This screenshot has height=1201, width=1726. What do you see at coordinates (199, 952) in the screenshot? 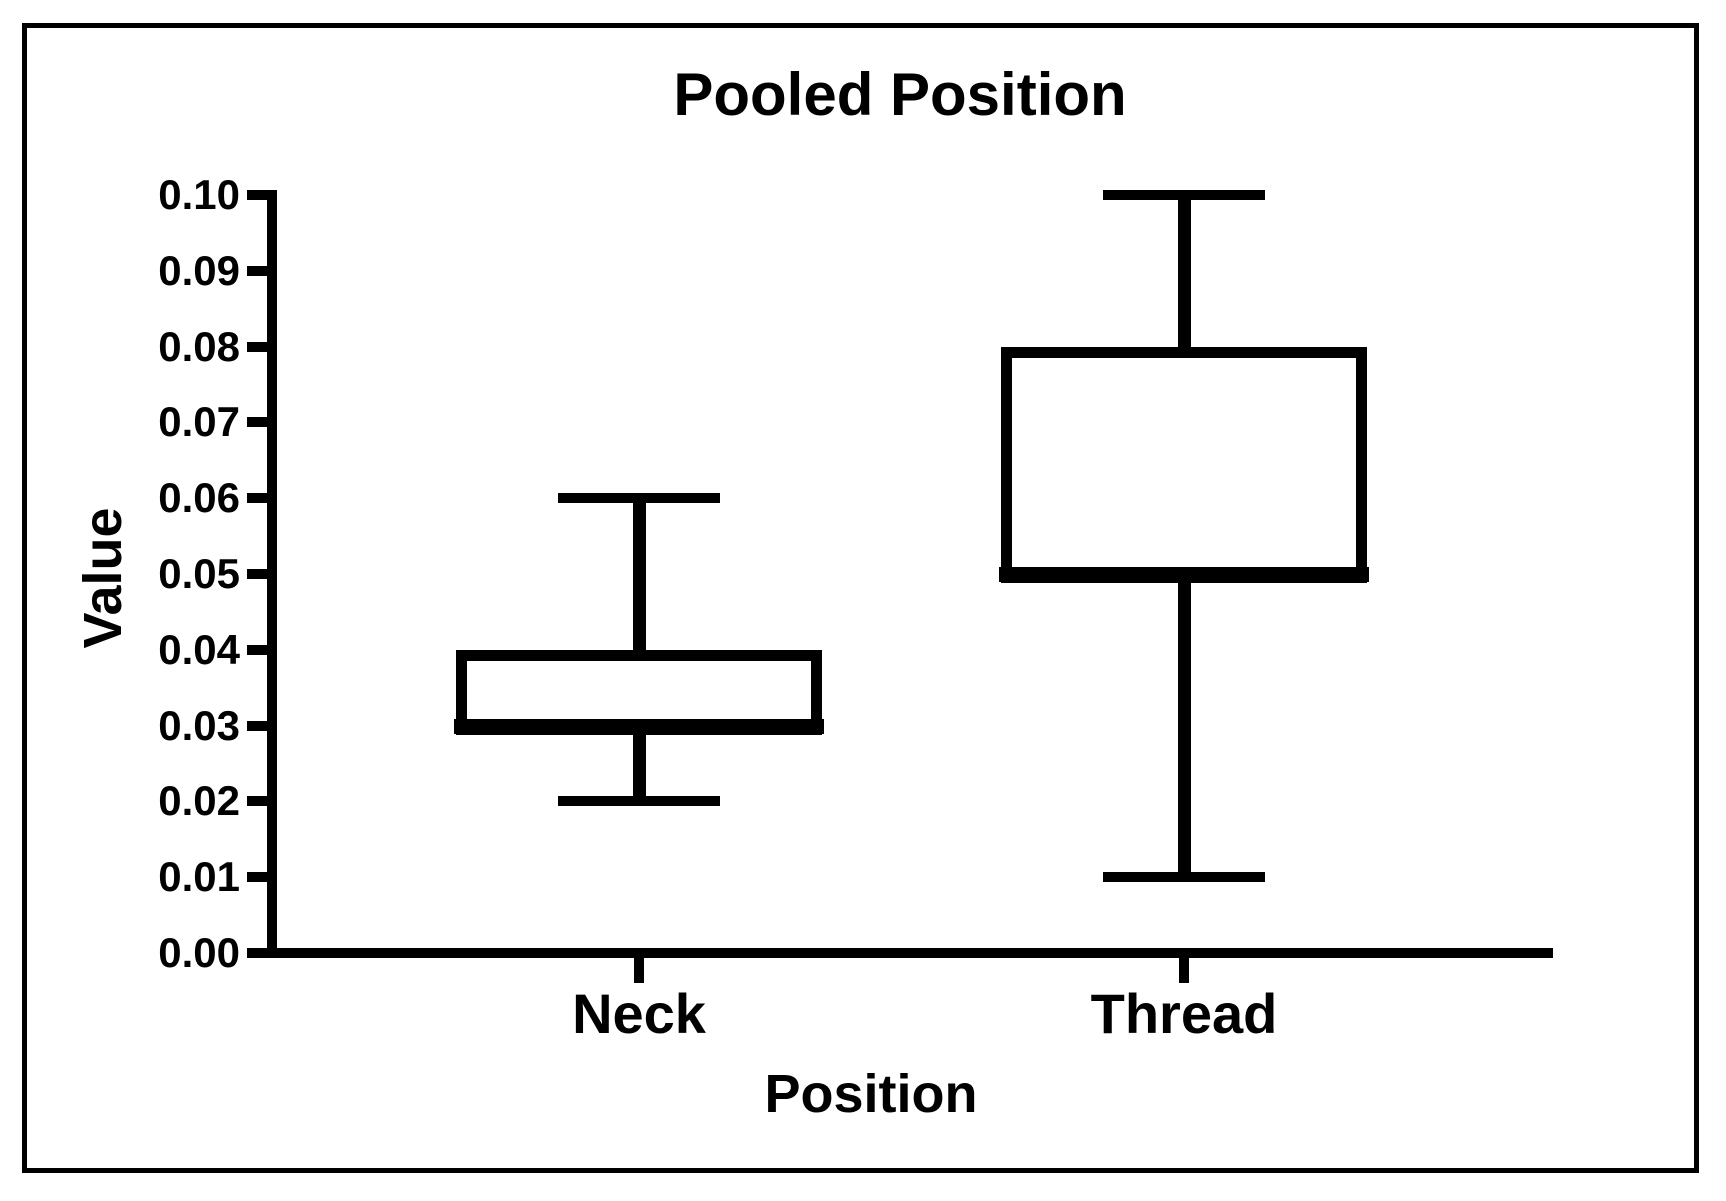
I see `y-tick-label: 0.00` at bounding box center [199, 952].